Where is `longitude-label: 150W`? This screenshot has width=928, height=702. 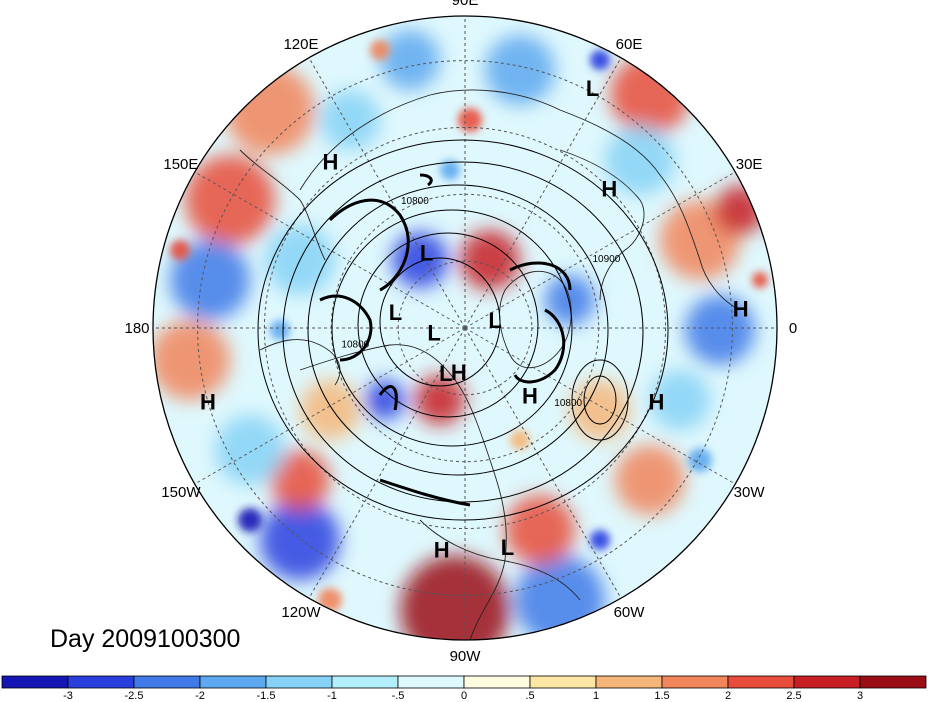
longitude-label: 150W is located at coordinates (181, 492).